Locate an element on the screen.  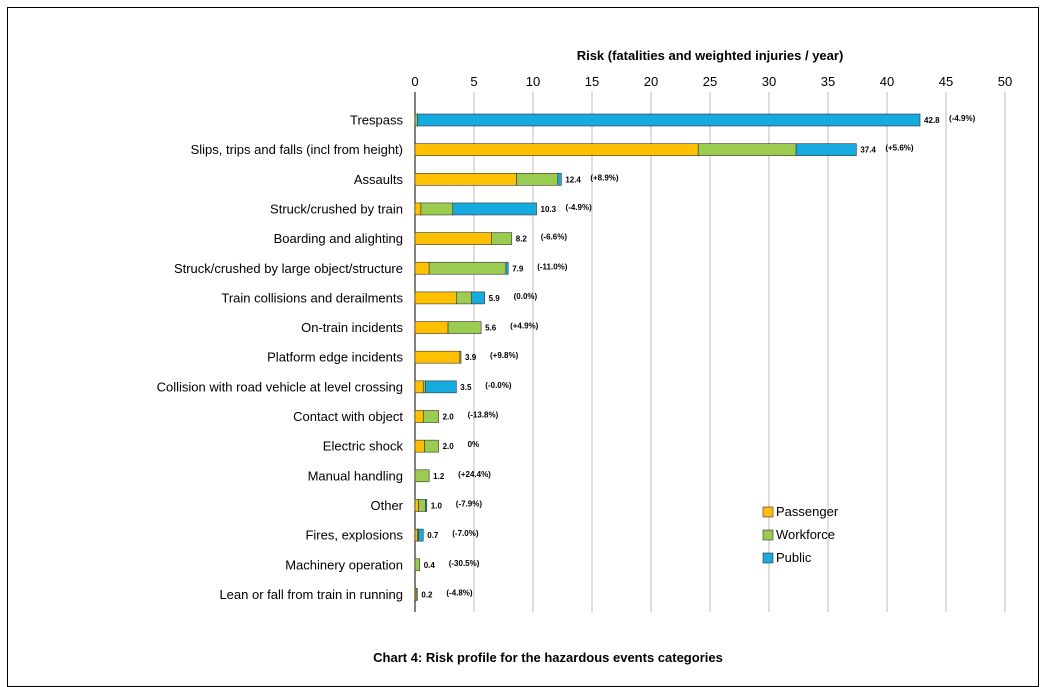
x-tick-label: 50 is located at coordinates (1005, 81).